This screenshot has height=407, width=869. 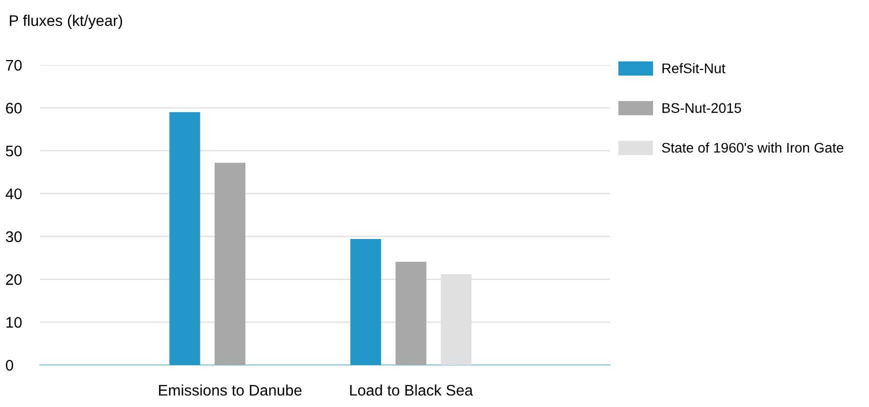 I want to click on legend-label: BS-Nut-2015, so click(x=702, y=108).